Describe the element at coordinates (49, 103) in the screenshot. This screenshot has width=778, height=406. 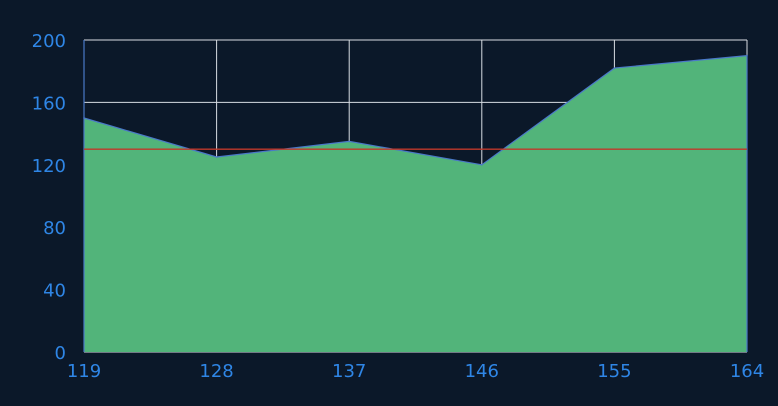
I see `y-tick-label: 160` at that location.